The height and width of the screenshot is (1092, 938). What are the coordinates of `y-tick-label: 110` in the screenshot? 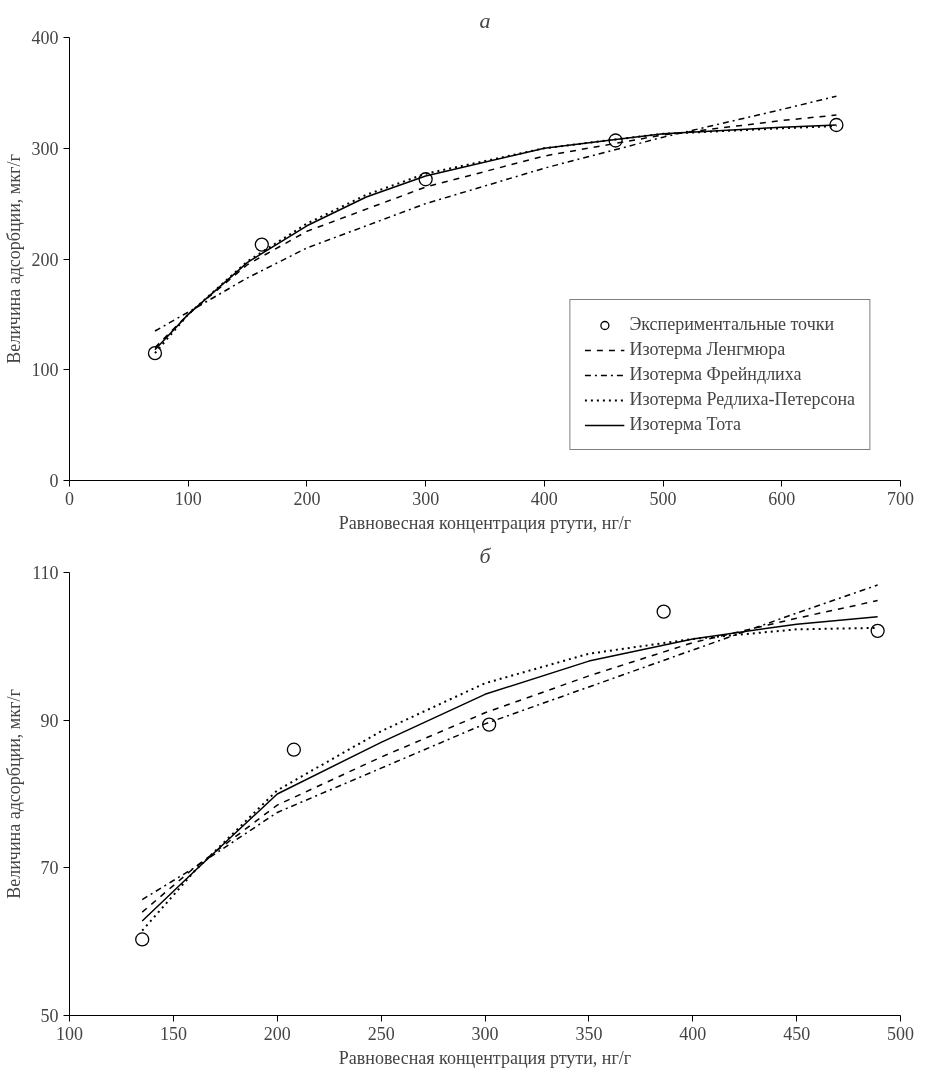 It's located at (45, 573).